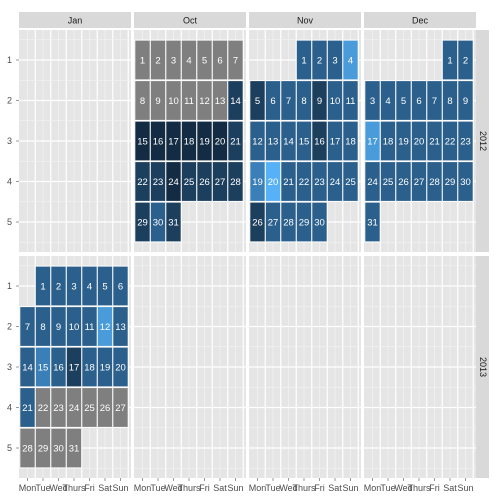 Image resolution: width=504 pixels, height=504 pixels. I want to click on facet-strip-label: Nov, so click(305, 21).